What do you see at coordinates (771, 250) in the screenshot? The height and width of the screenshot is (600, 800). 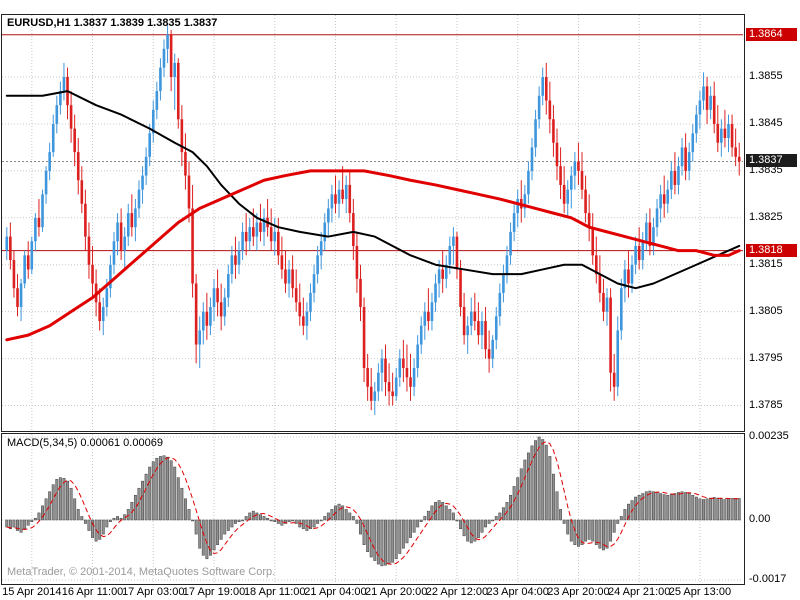 I see `price-badge-support: 1.3818` at bounding box center [771, 250].